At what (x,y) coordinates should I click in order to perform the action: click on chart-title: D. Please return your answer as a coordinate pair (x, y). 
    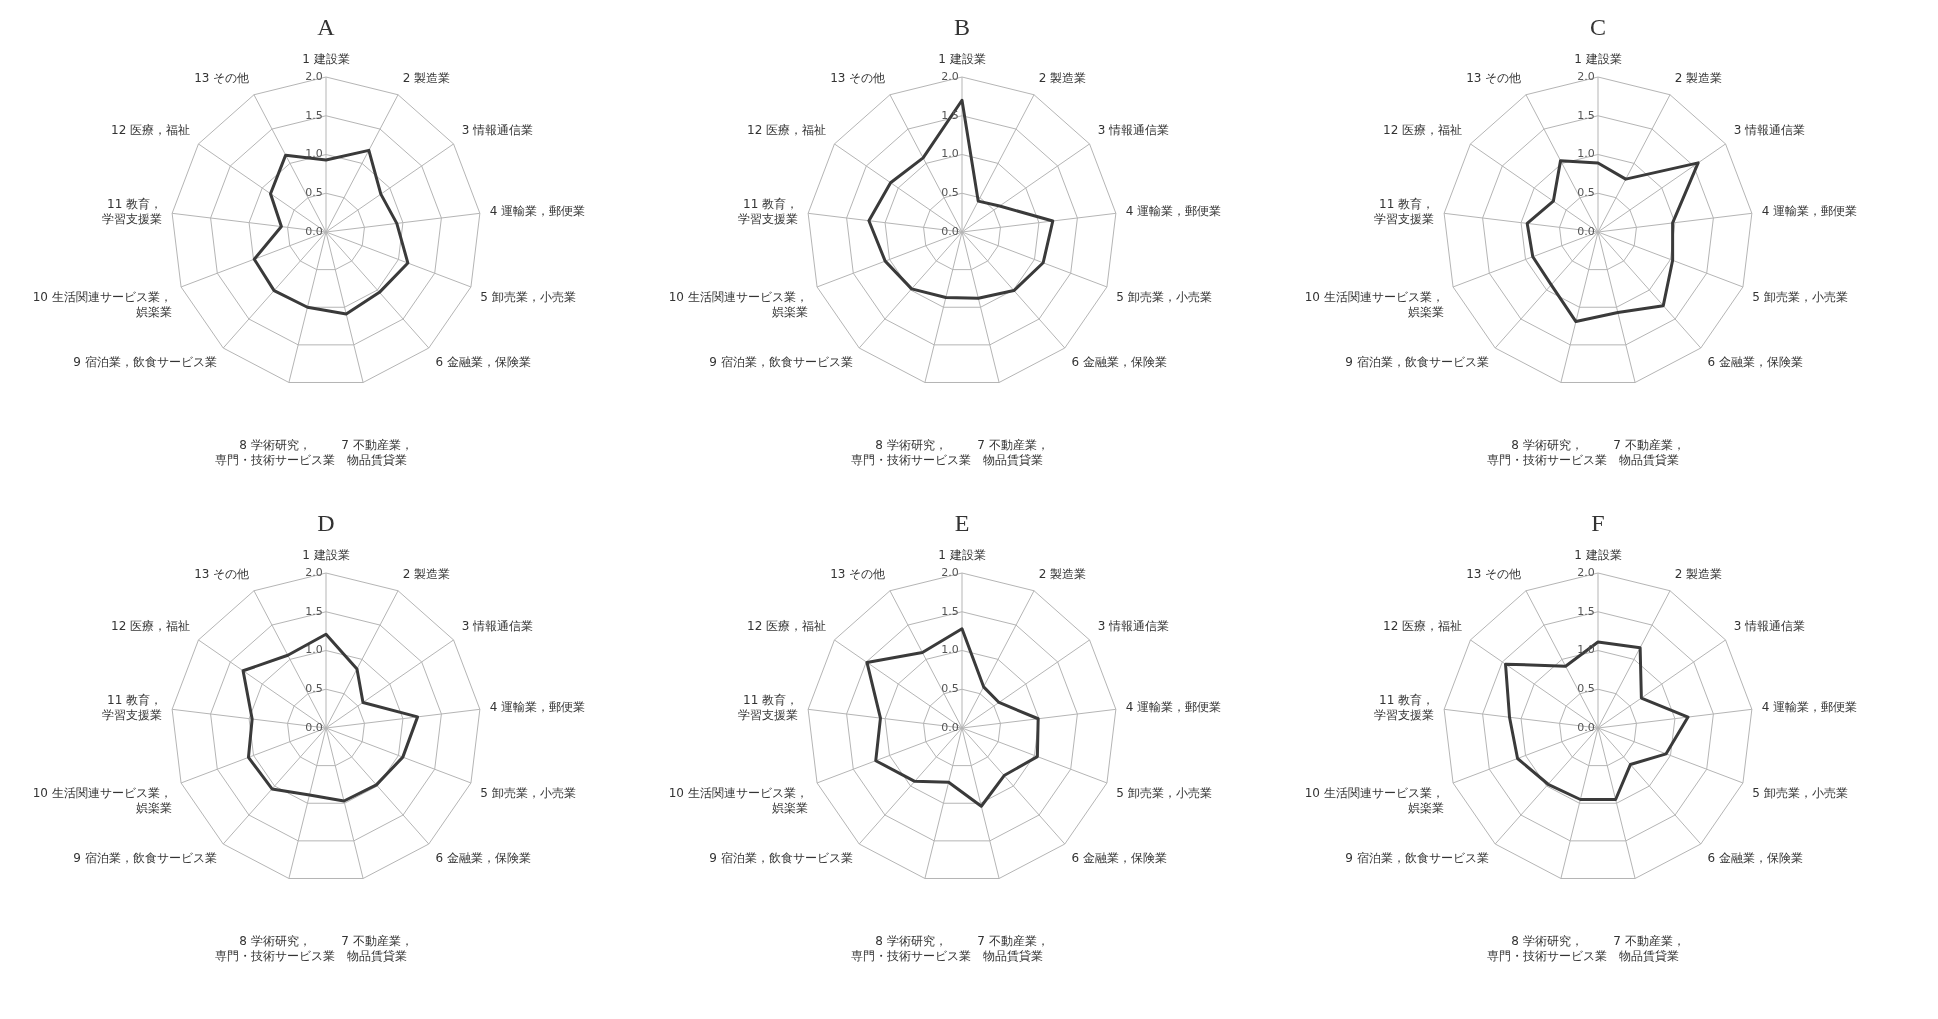
    Looking at the image, I should click on (326, 522).